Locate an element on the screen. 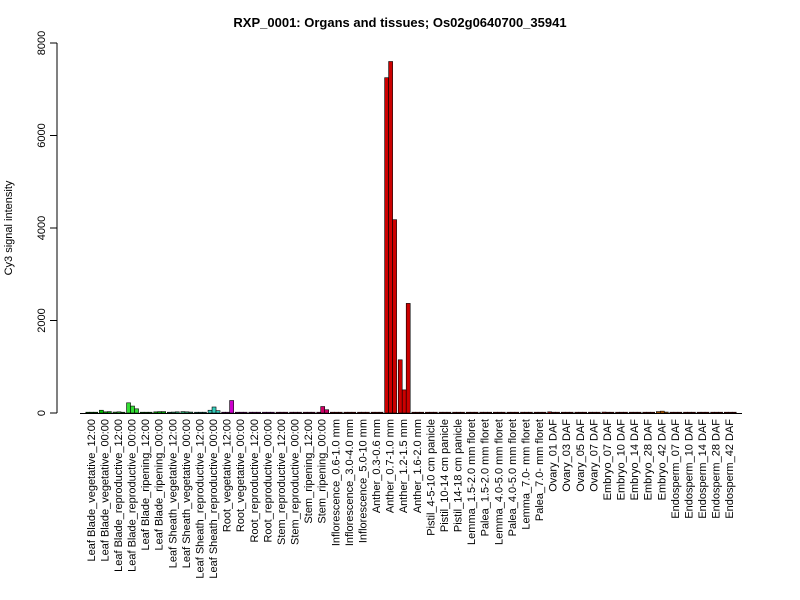 Image resolution: width=800 pixels, height=600 pixels. x-tick-label: Endosperm_07 DAF is located at coordinates (676, 469).